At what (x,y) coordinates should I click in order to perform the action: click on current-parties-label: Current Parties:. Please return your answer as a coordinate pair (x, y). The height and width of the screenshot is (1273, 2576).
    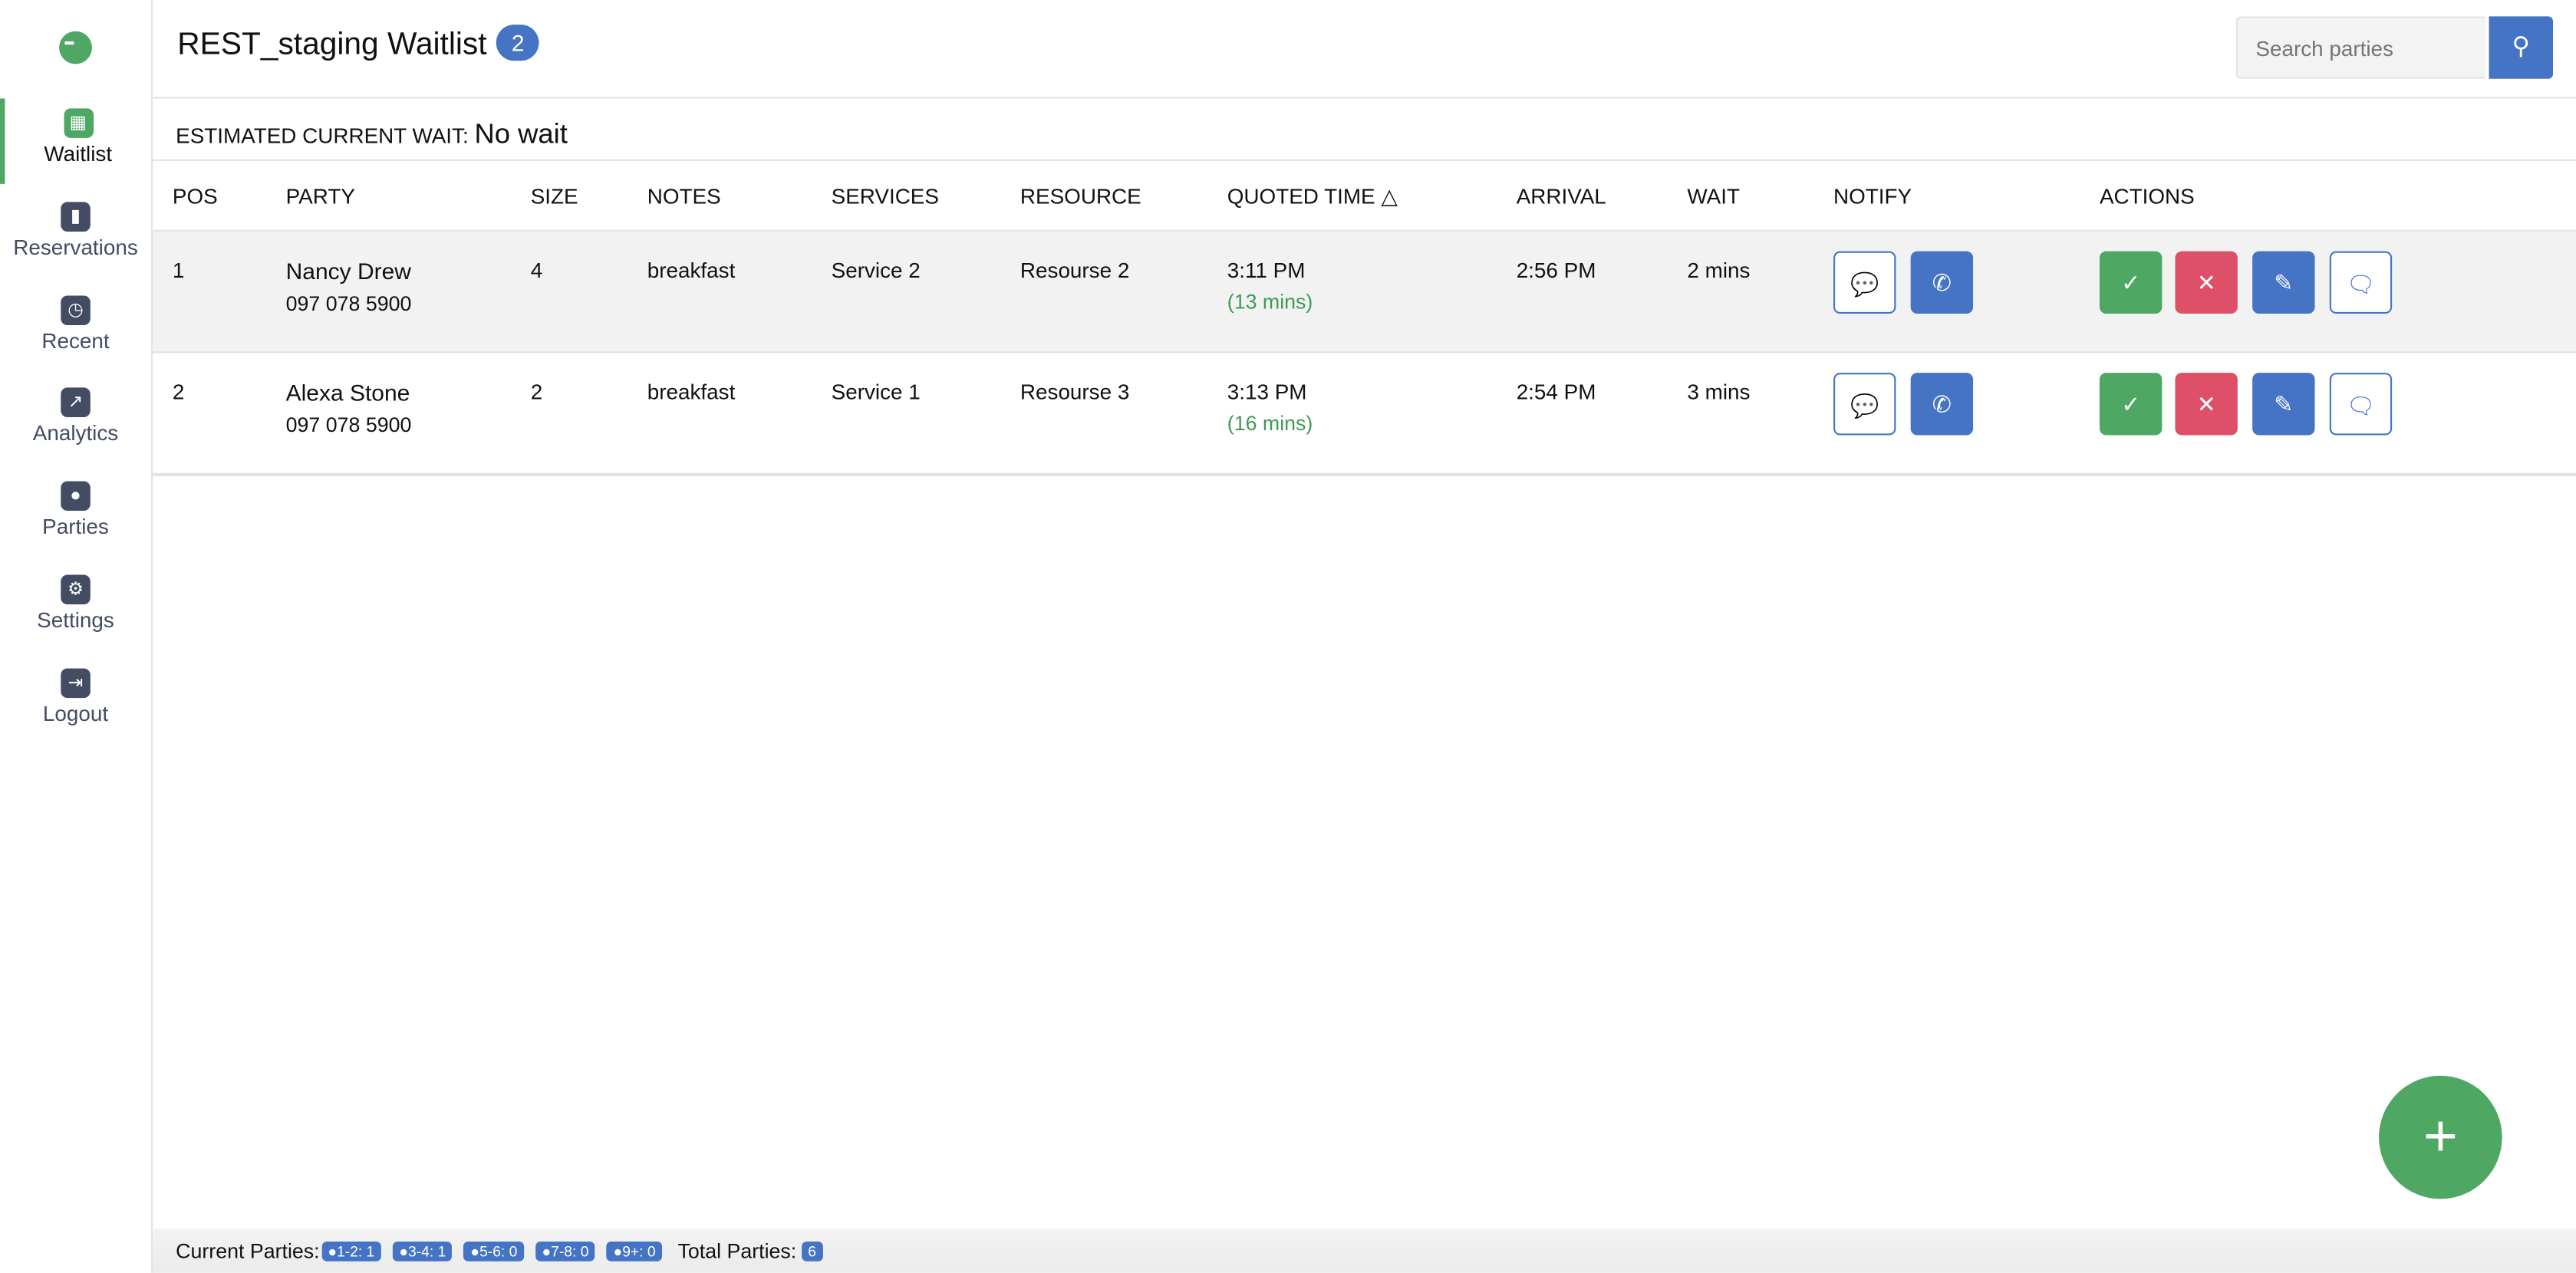
    Looking at the image, I should click on (248, 1251).